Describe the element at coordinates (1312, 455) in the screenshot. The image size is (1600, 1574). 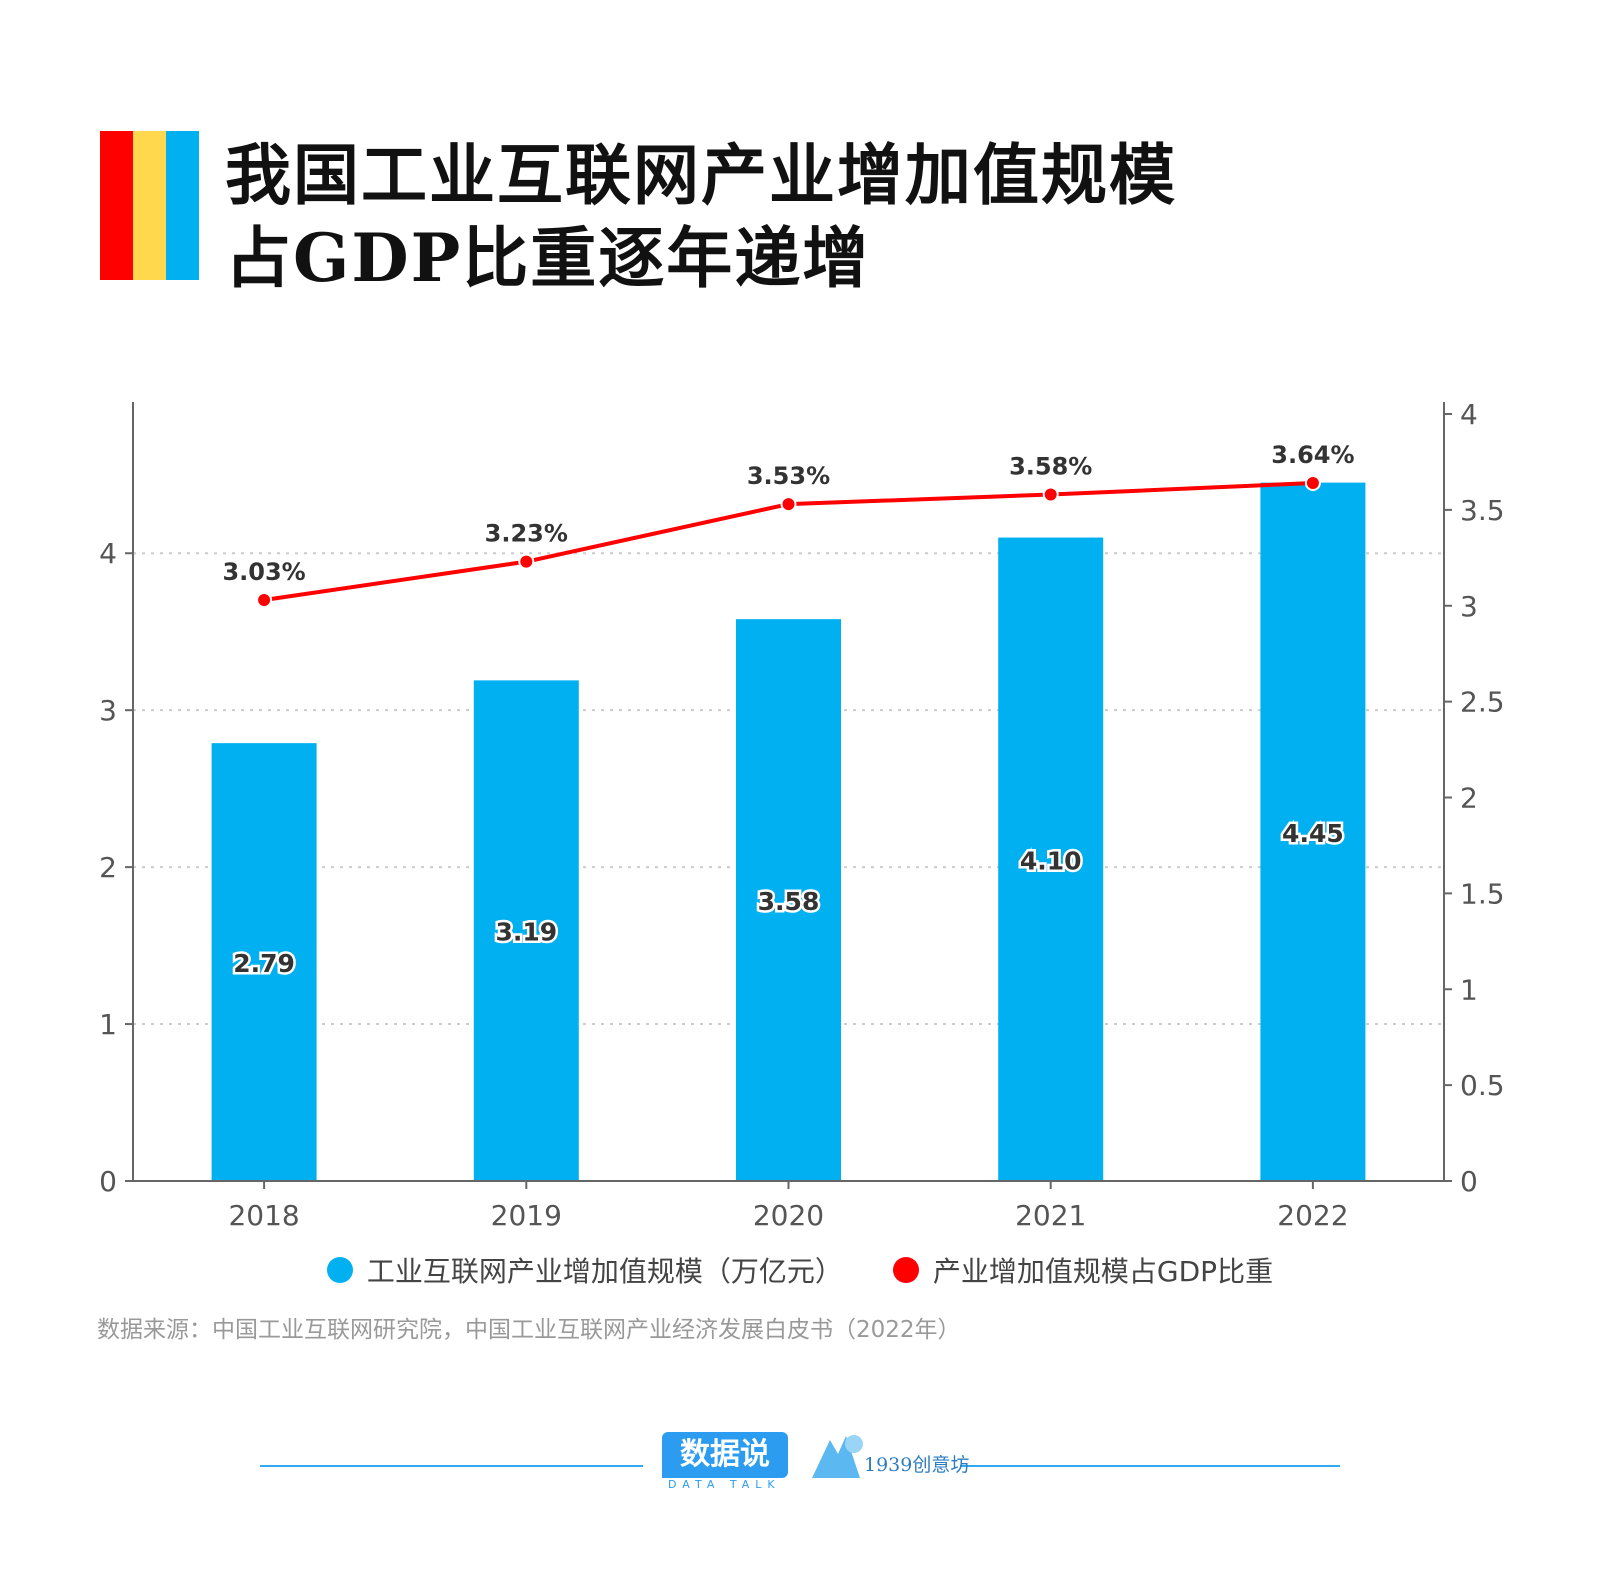
I see `line-value-label: 3.64%` at that location.